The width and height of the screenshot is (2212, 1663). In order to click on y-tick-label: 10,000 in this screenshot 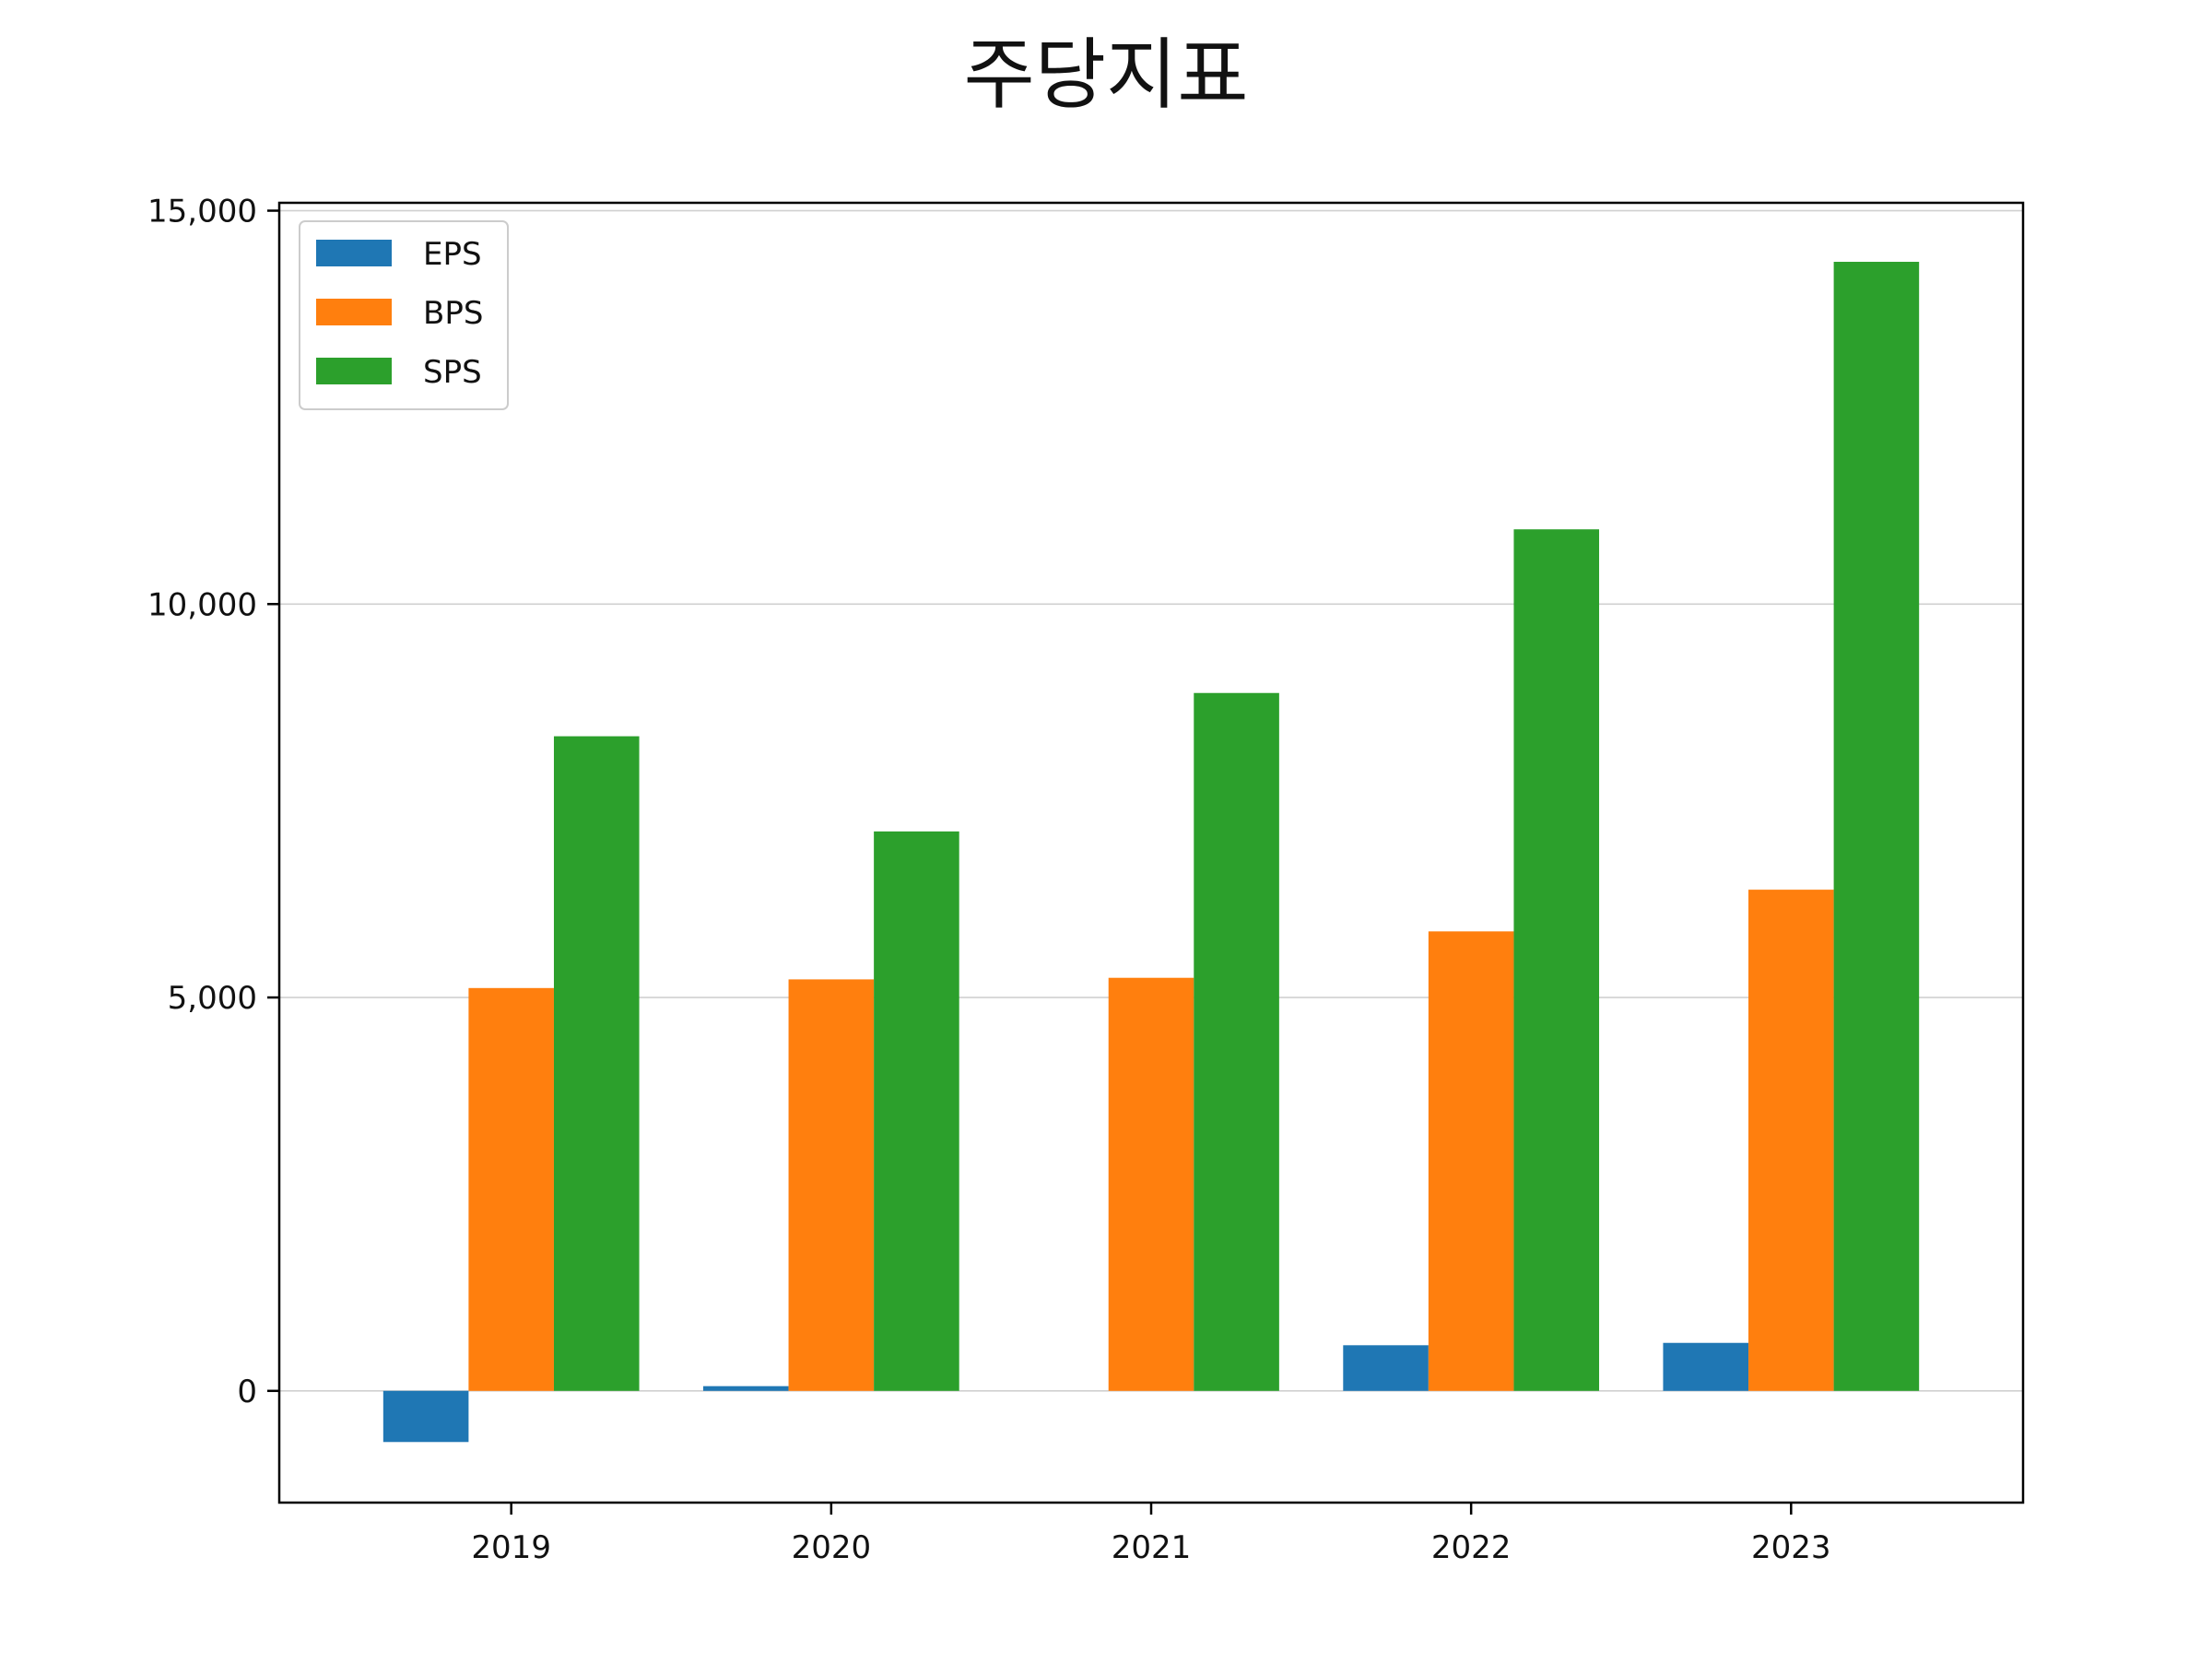, I will do `click(202, 604)`.